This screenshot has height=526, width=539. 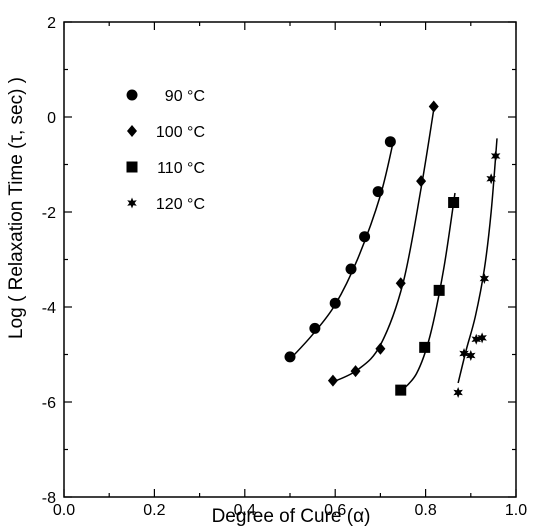 I want to click on y-tick-label: 2, so click(x=51, y=23).